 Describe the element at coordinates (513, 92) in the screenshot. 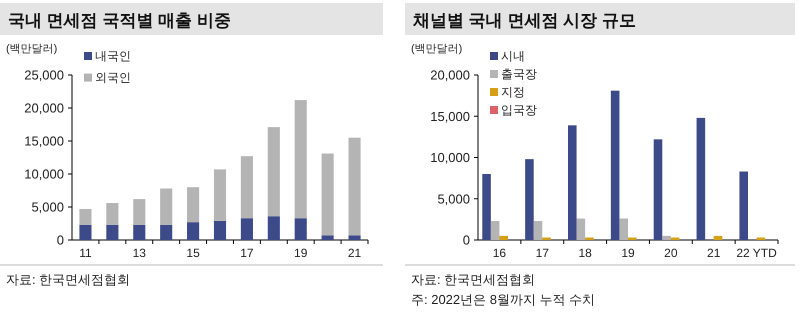

I see `legend-label: 지정` at that location.